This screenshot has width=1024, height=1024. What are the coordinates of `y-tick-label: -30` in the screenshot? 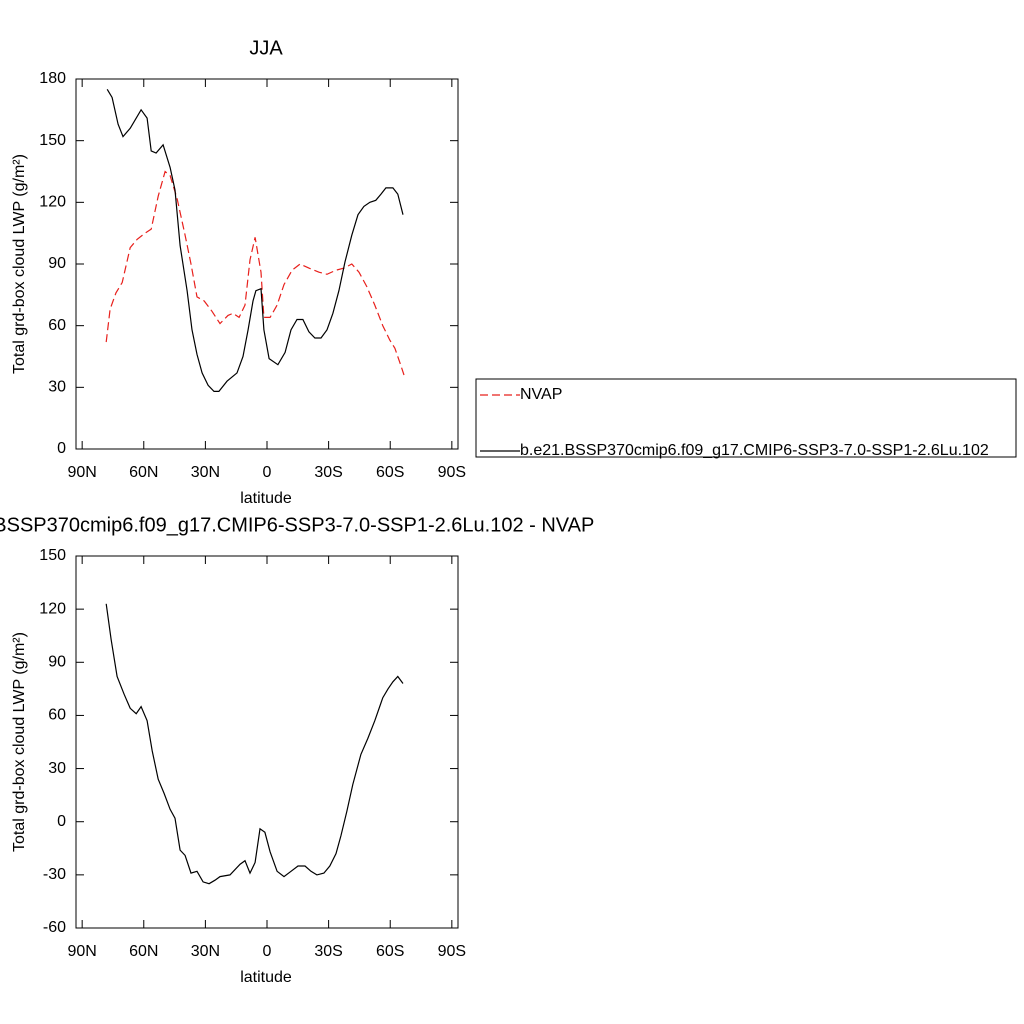 It's located at (54, 874).